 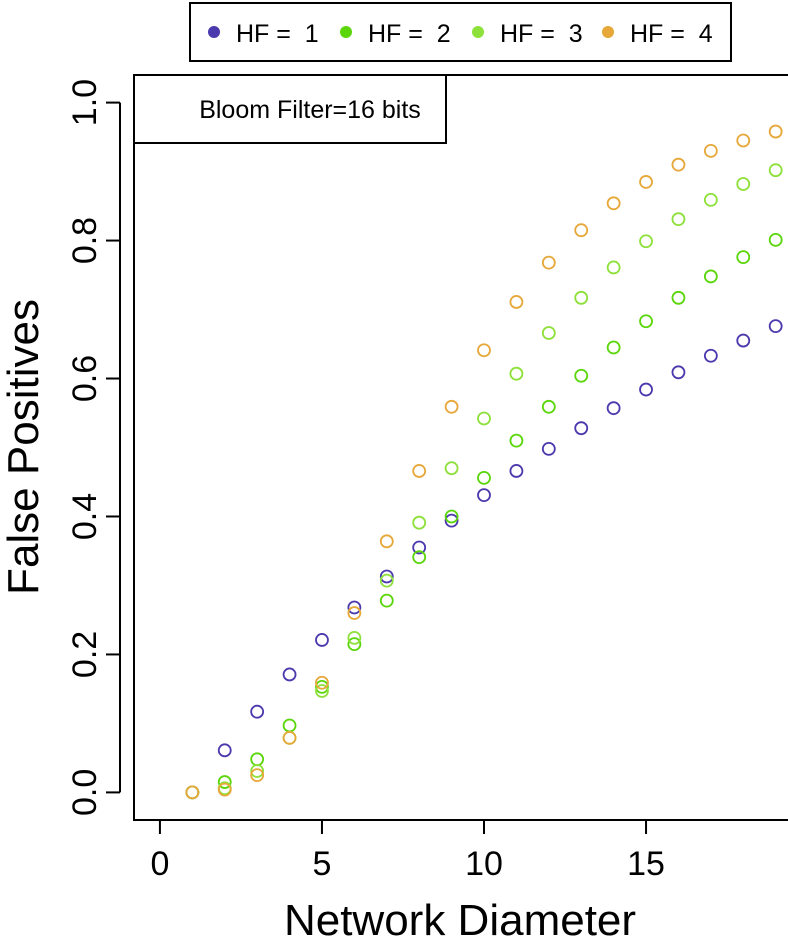 I want to click on legend-item-4: HF = 4, so click(x=657, y=34).